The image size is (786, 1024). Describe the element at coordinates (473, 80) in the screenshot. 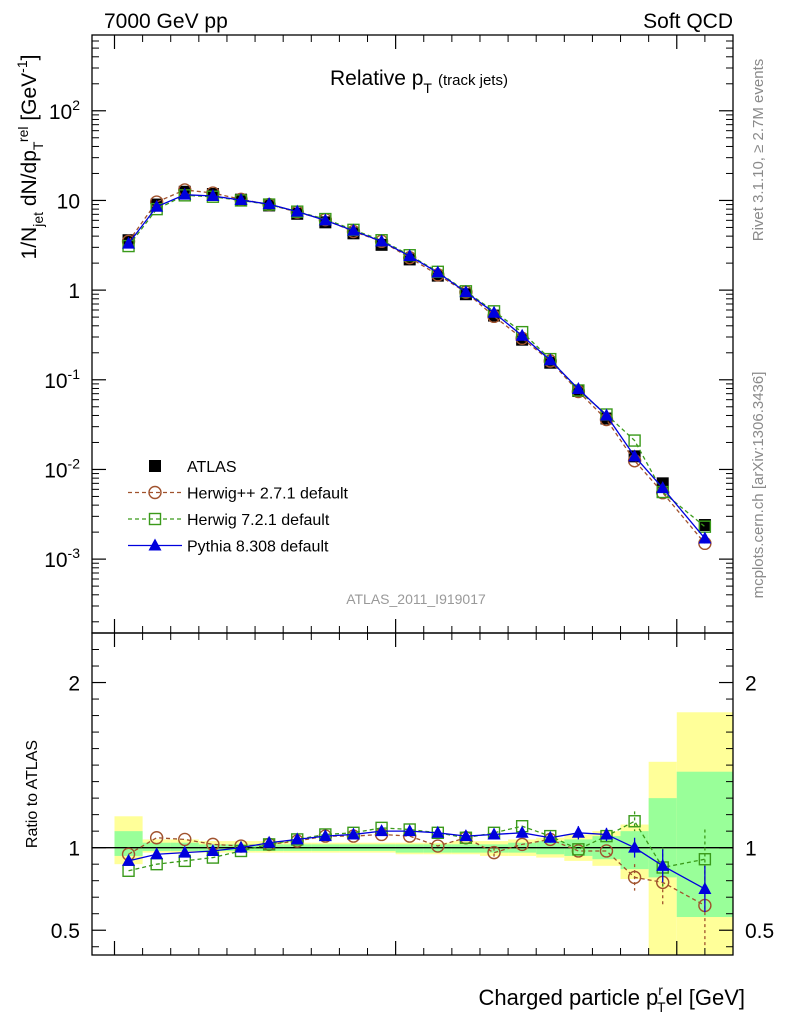

I see `title-suffix: (track jets)` at that location.